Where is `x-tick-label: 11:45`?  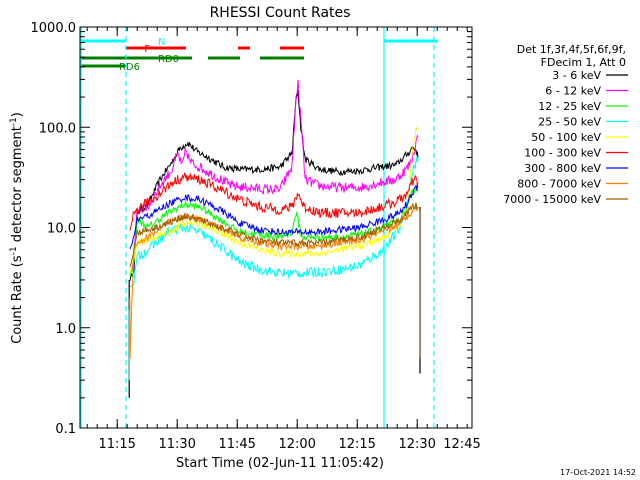
x-tick-label: 11:45 is located at coordinates (236, 444).